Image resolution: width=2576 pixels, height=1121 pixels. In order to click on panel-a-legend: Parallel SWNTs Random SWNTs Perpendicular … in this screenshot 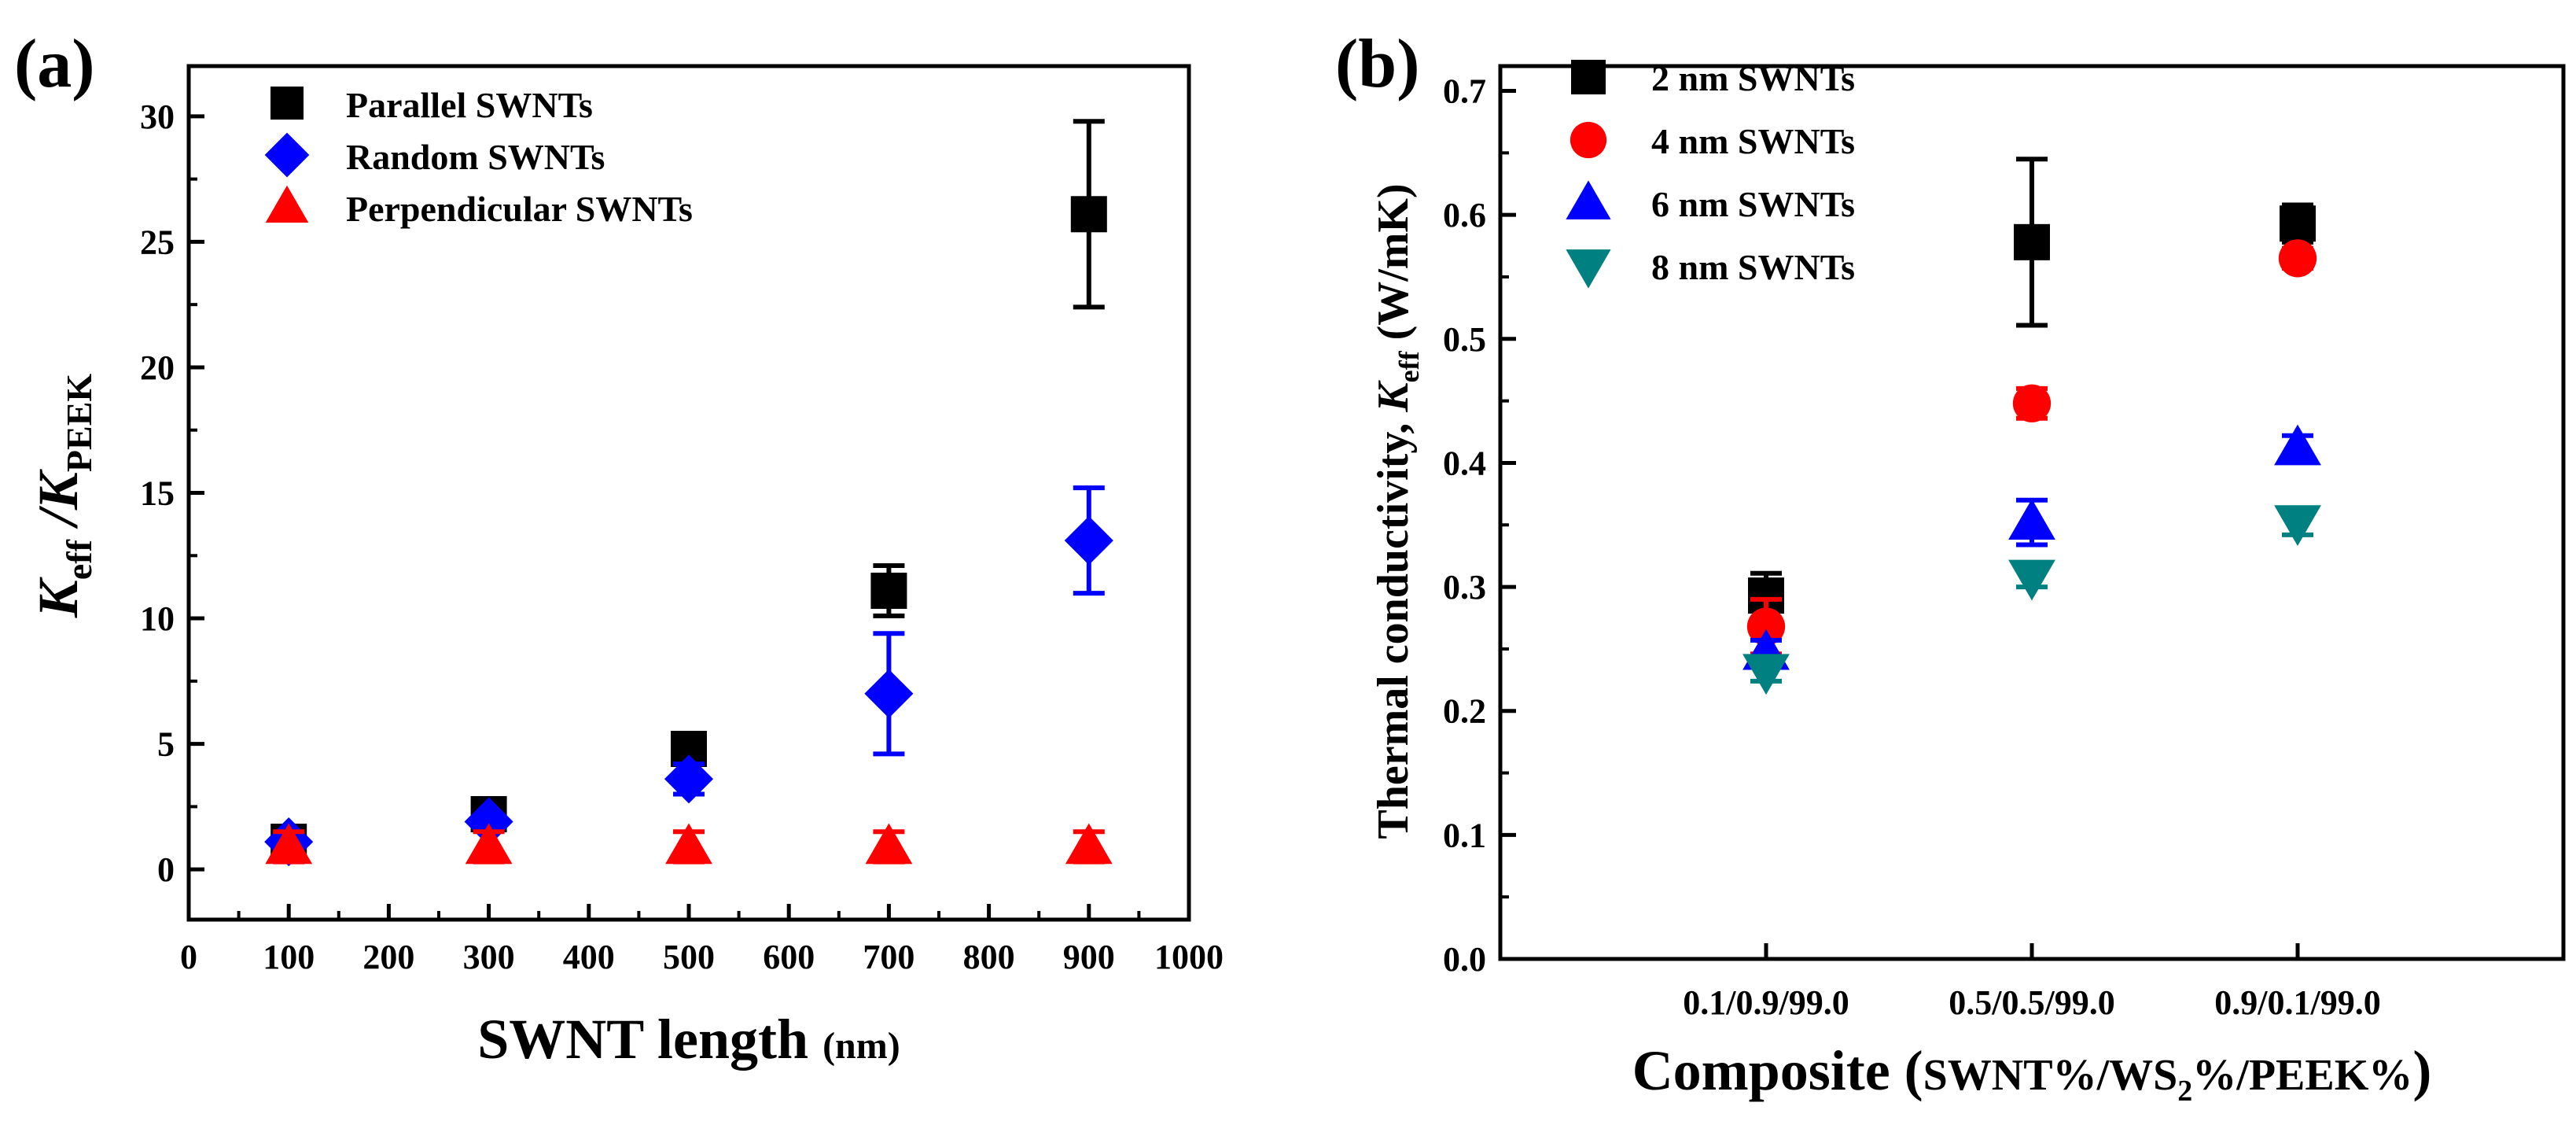, I will do `click(478, 157)`.